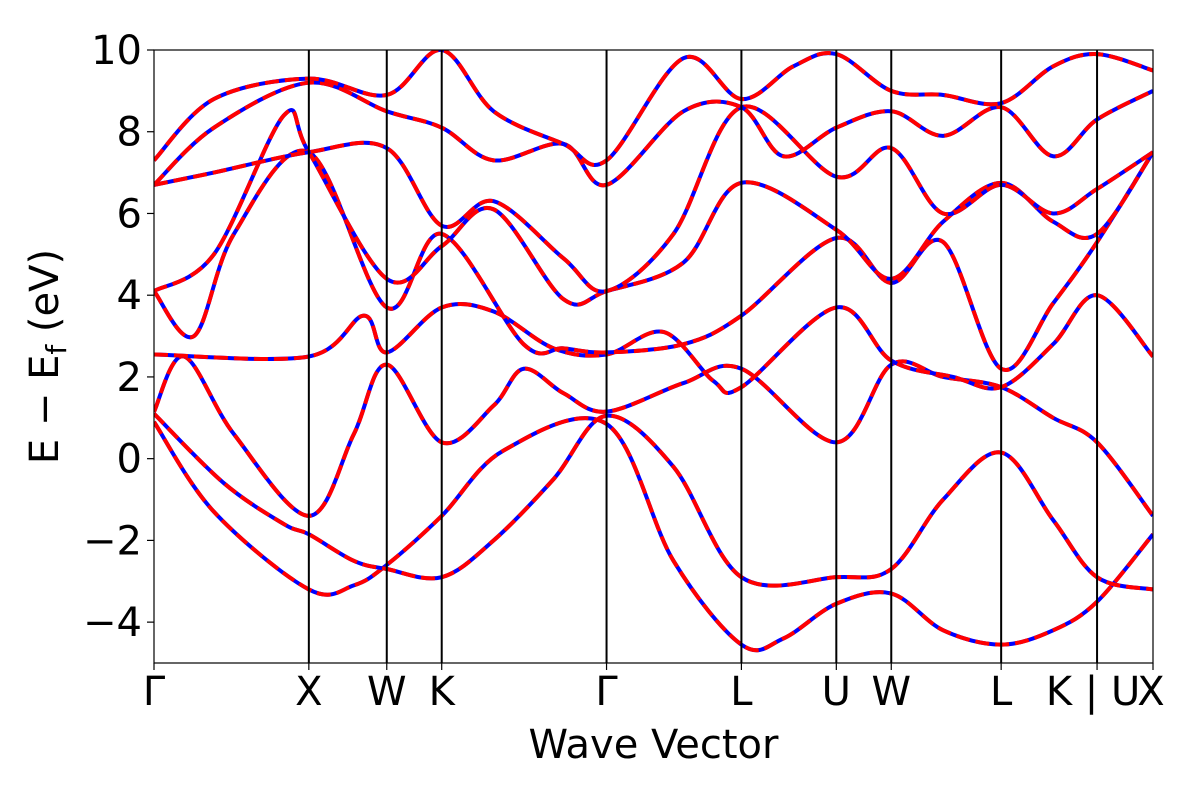 The height and width of the screenshot is (800, 1200). I want to click on y-axis-label-subscript: f, so click(56, 349).